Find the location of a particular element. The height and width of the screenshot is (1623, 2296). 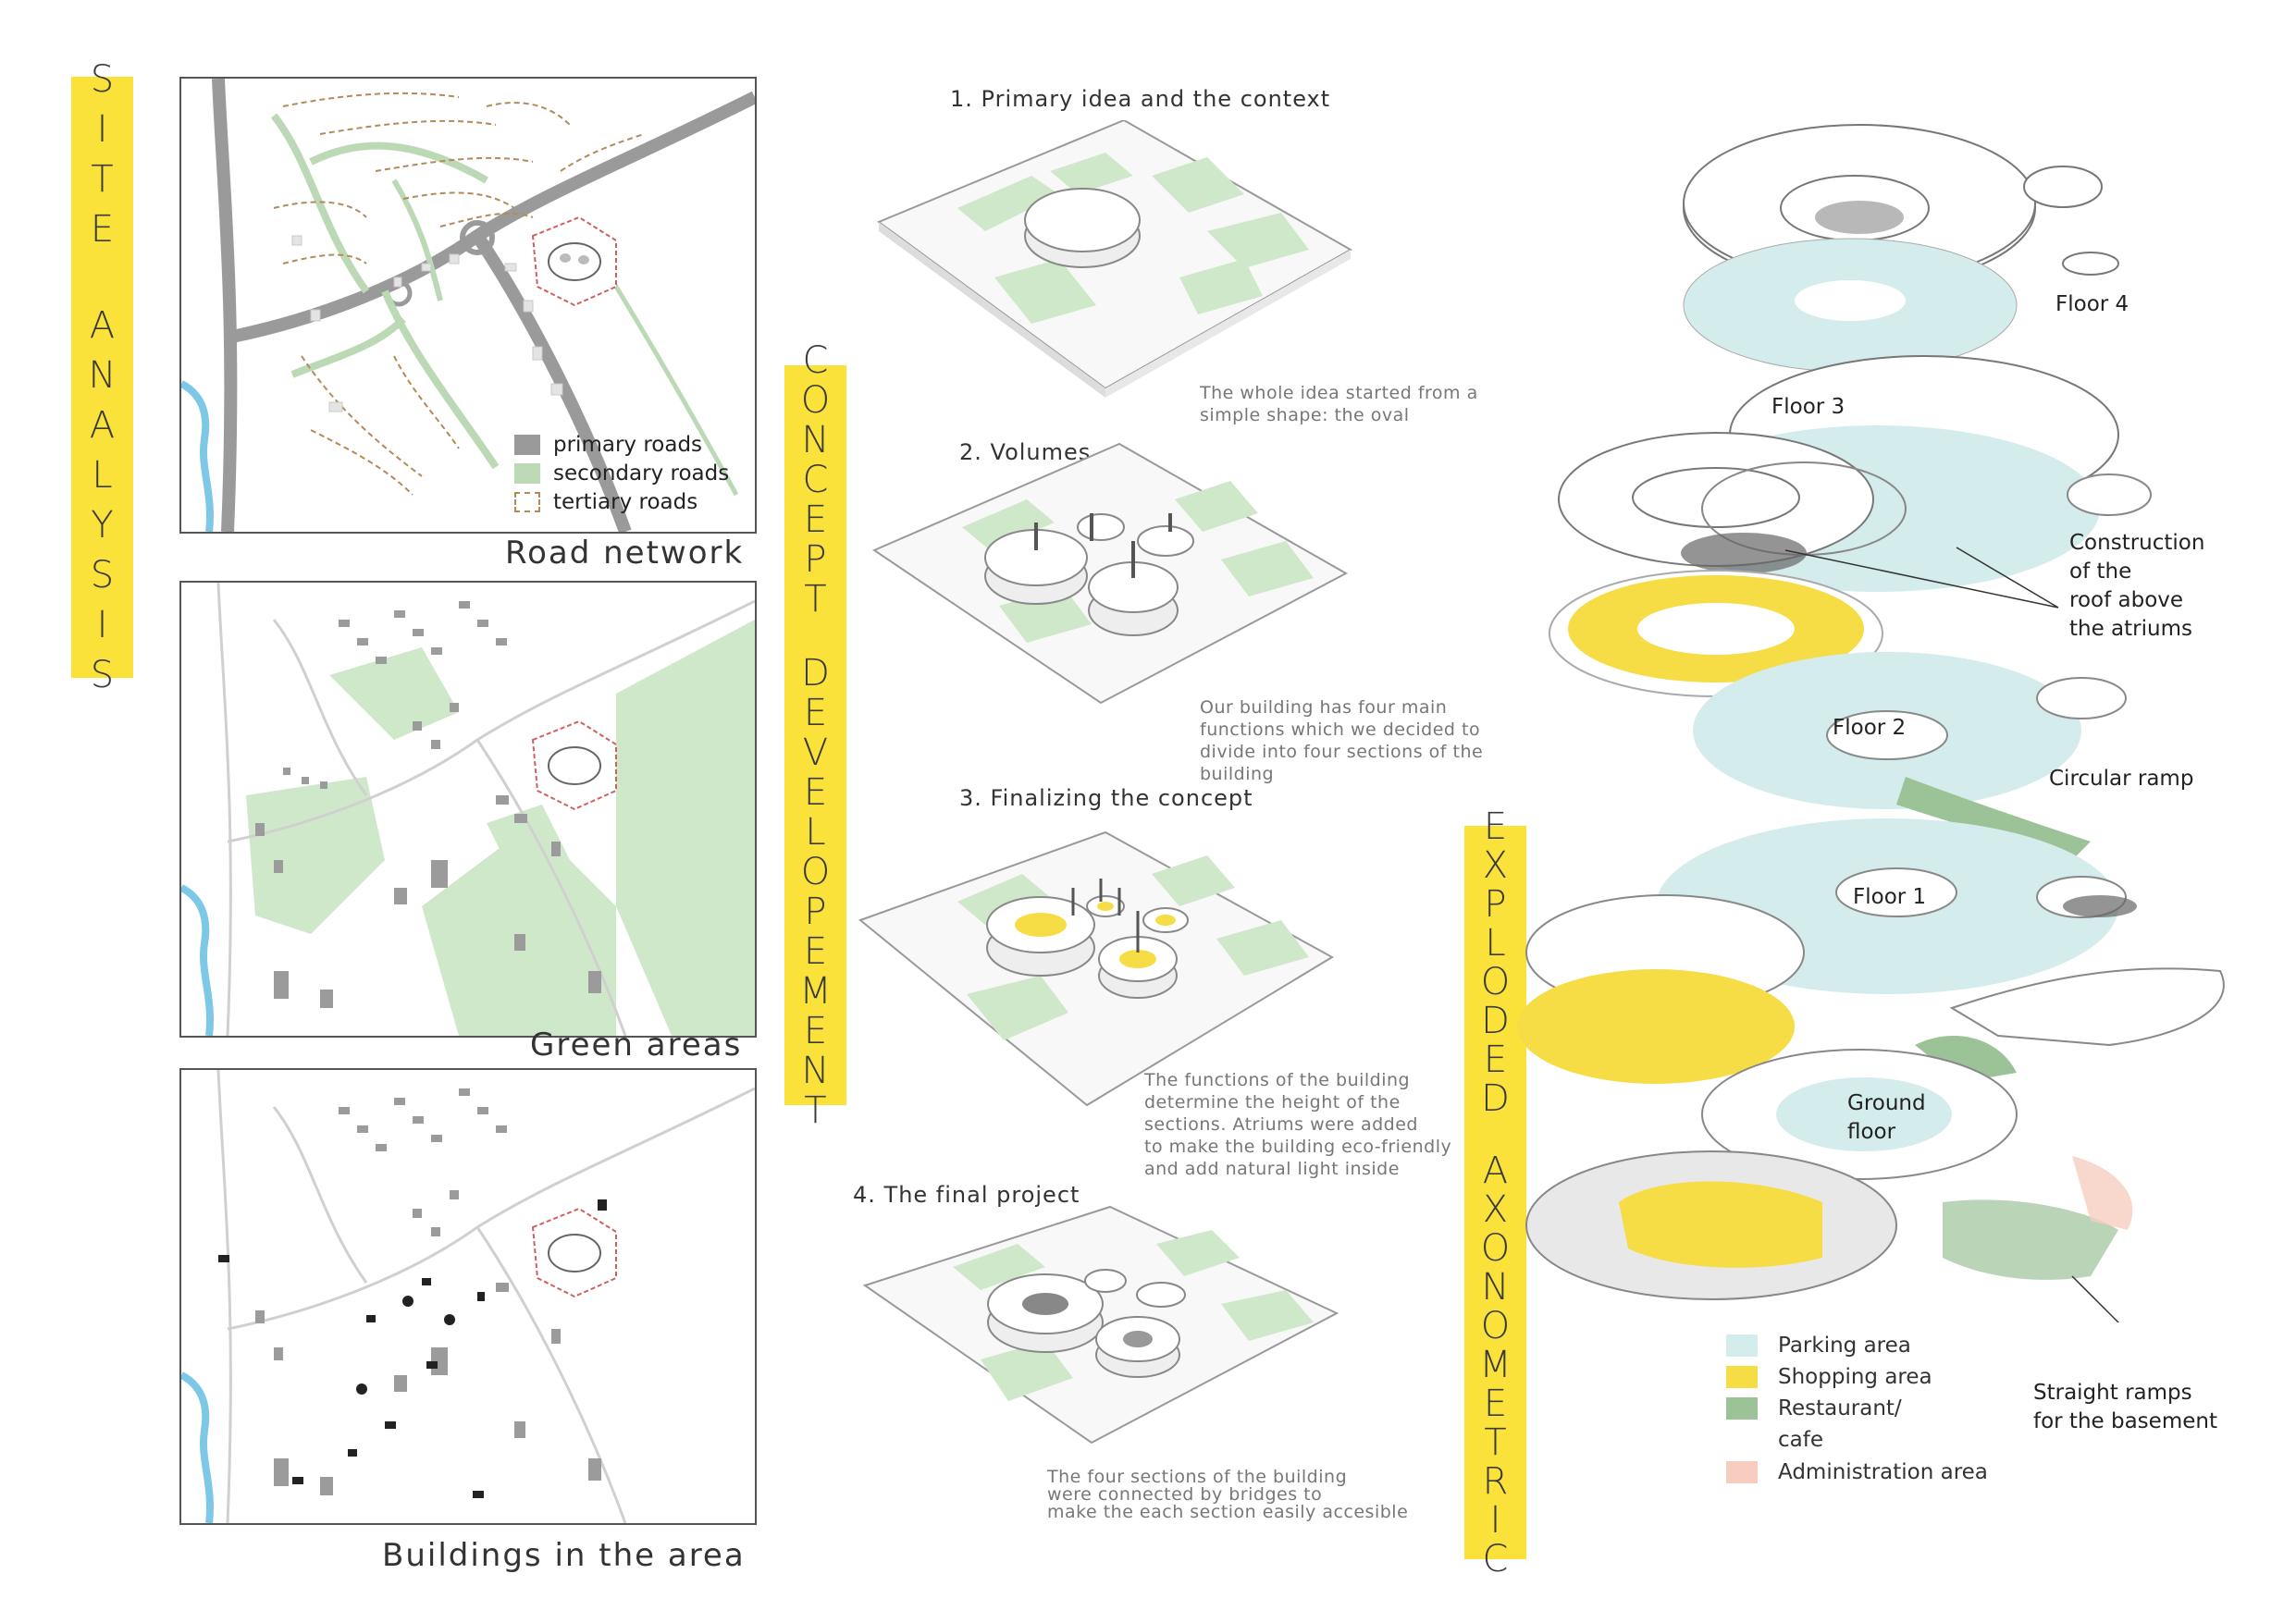

label-floor-1: Floor 1 is located at coordinates (1890, 897).